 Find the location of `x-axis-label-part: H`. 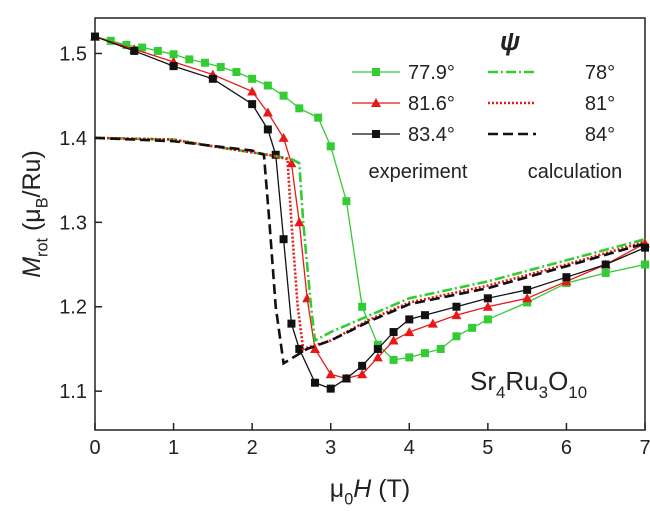

x-axis-label-part: H is located at coordinates (362, 489).